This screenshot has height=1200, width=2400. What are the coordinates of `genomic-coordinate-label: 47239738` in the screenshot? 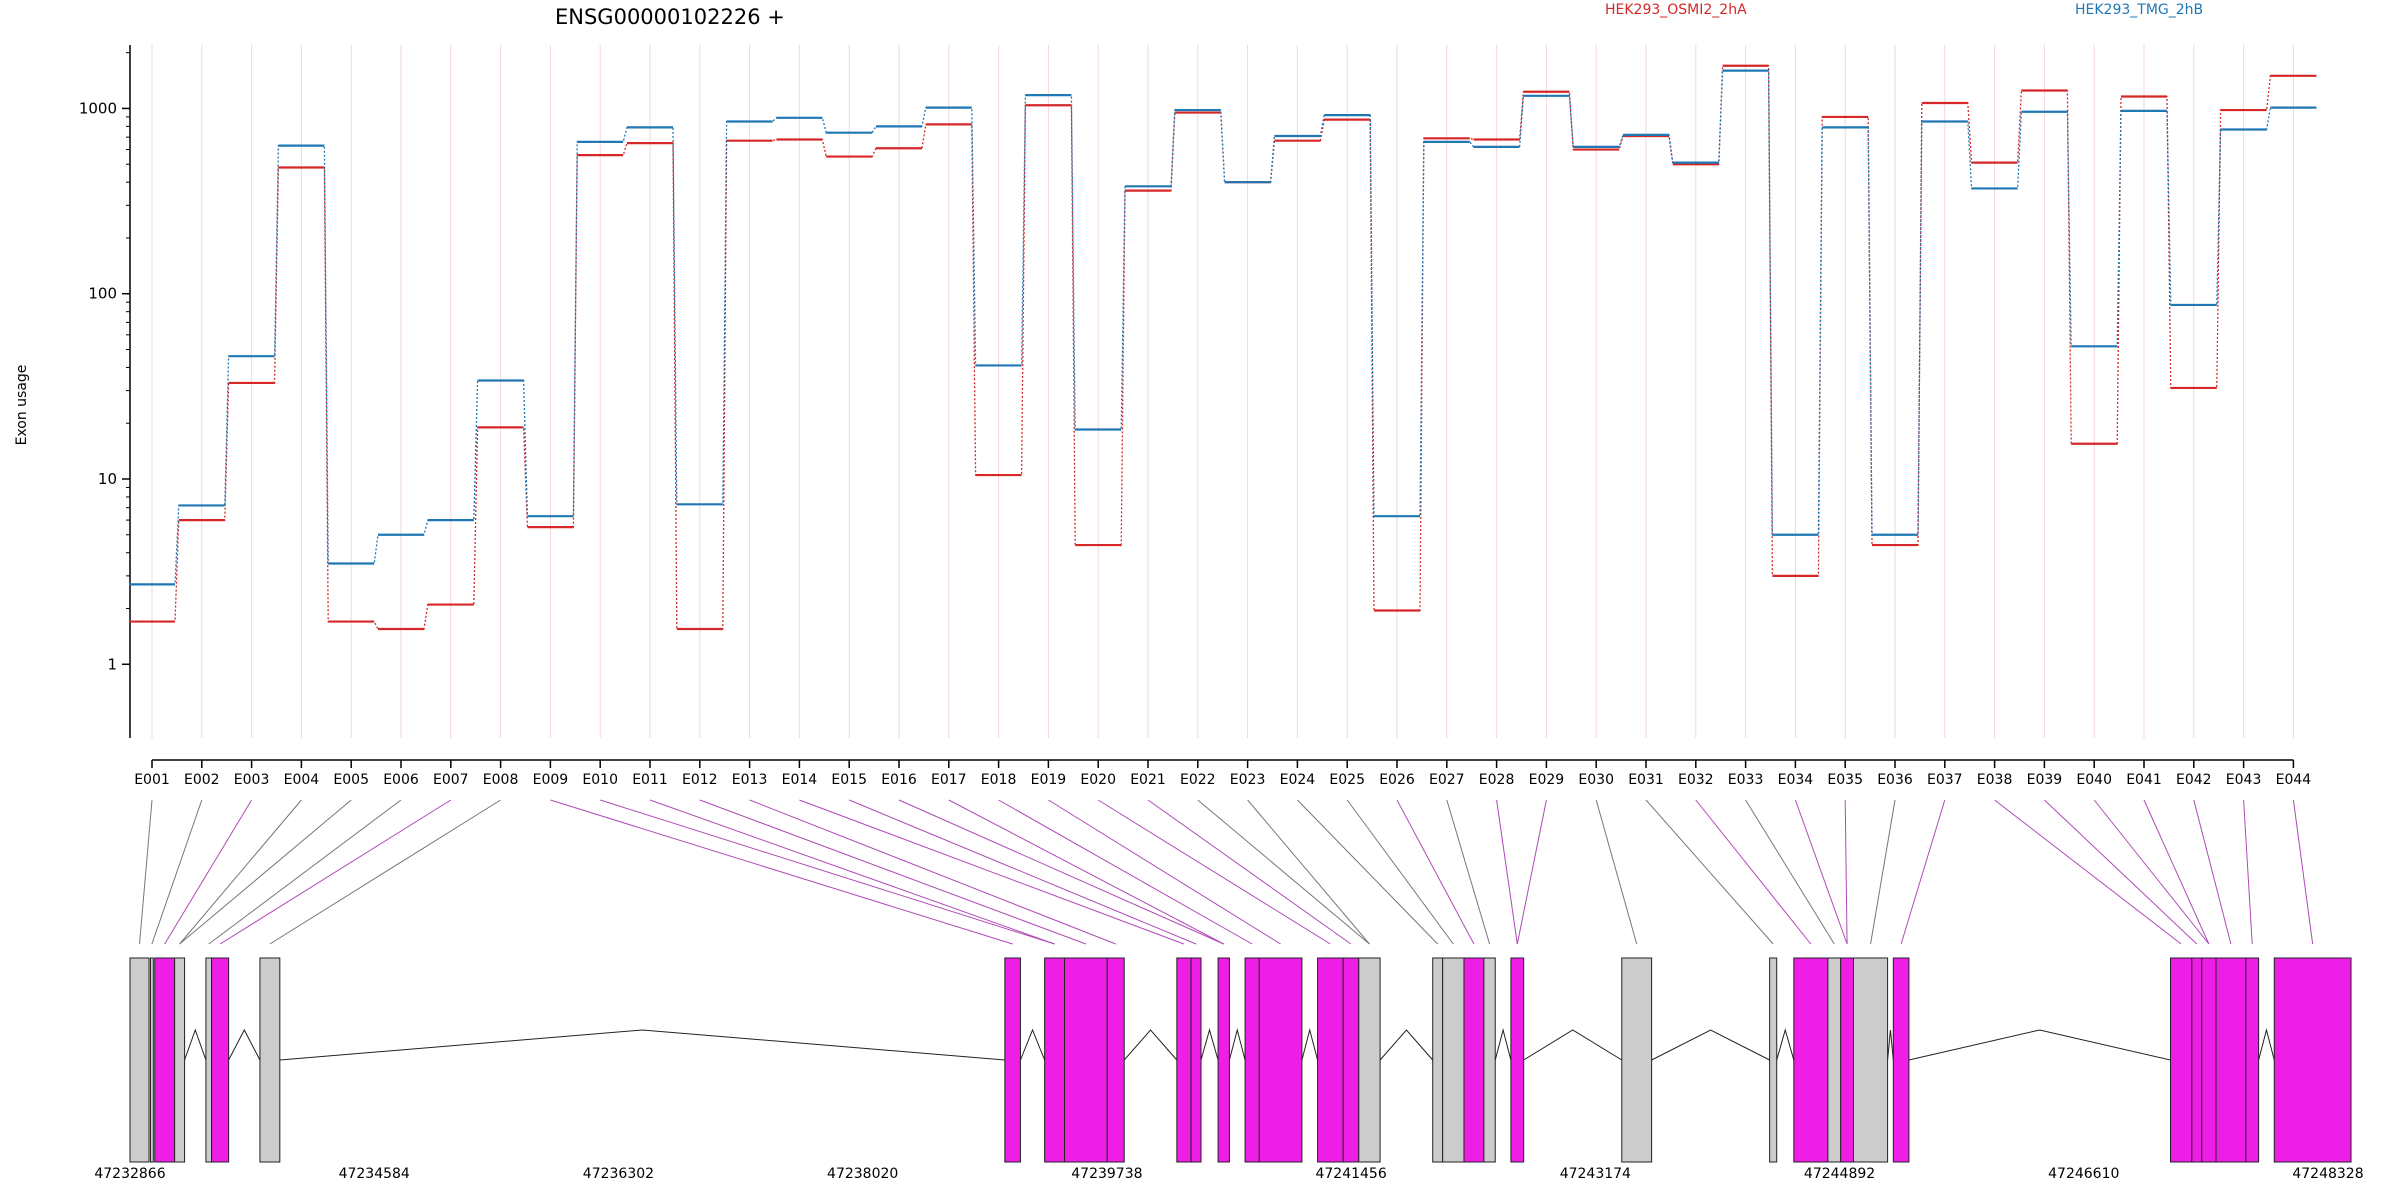 It's located at (1106, 1174).